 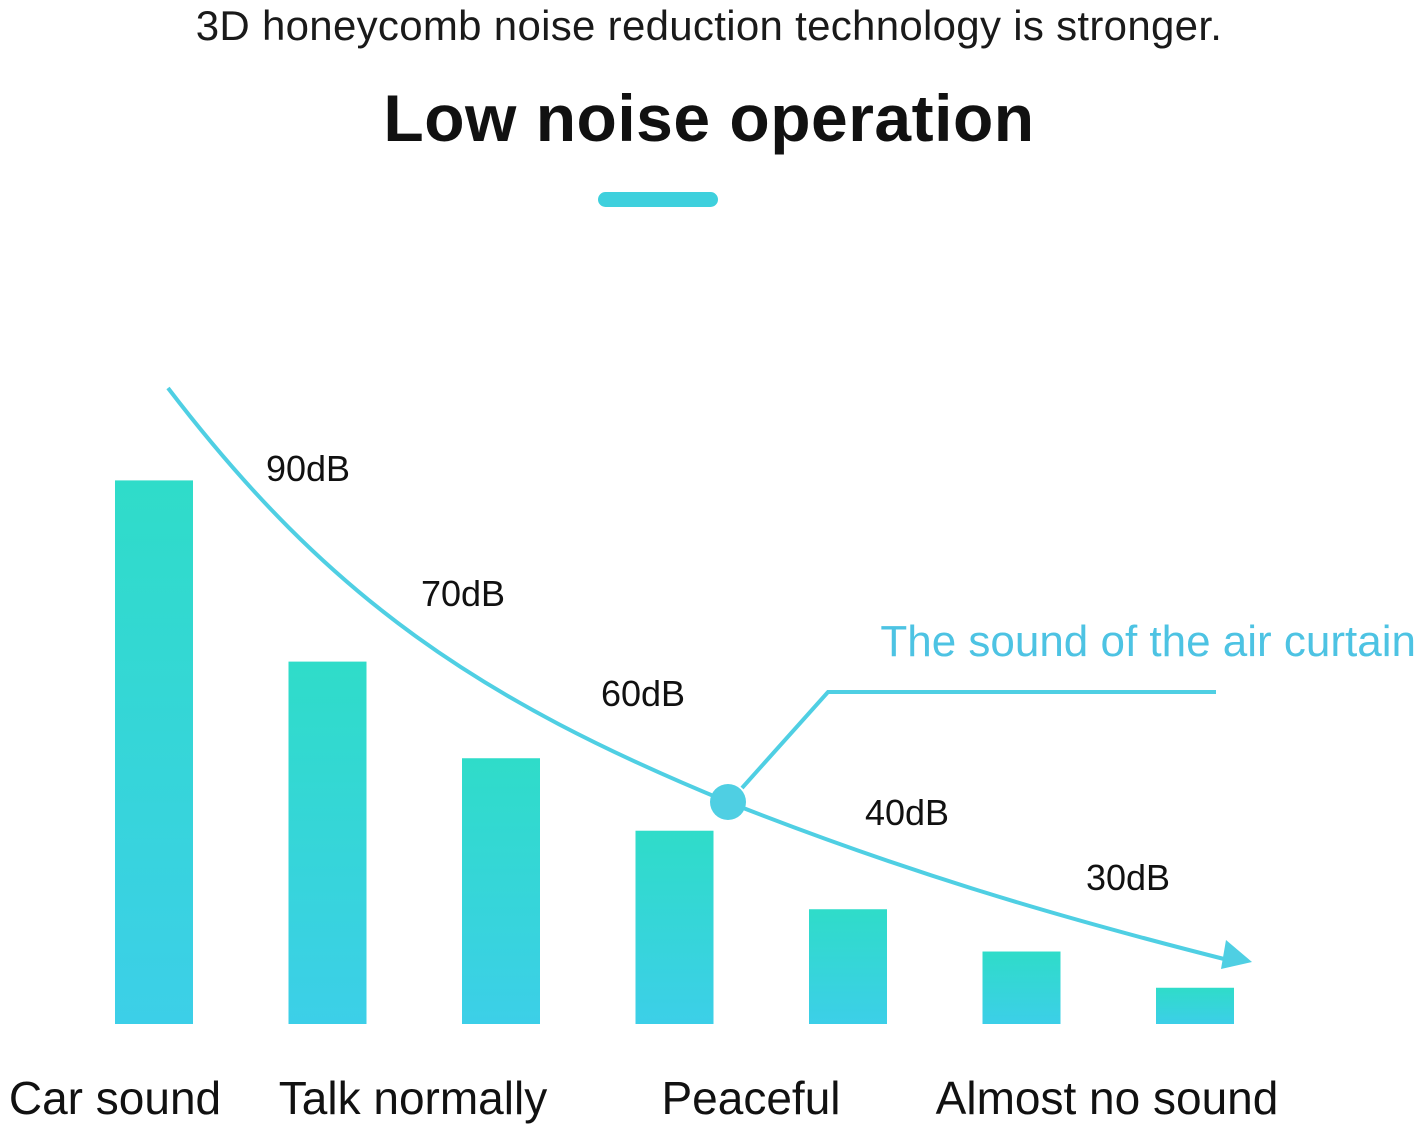 I want to click on curve-label-1: 90dB, so click(x=308, y=468).